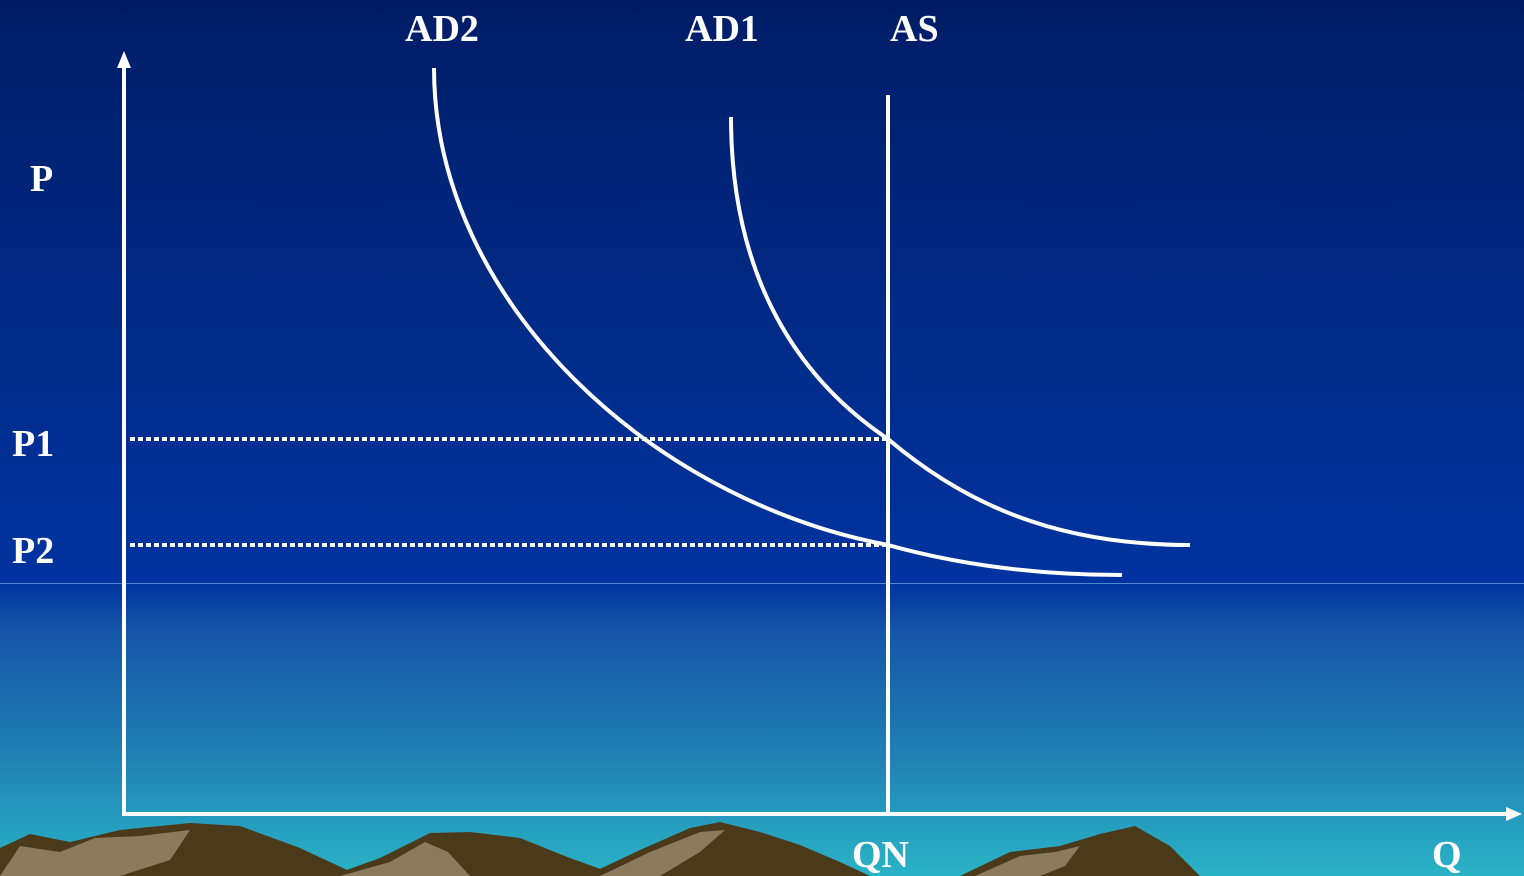  Describe the element at coordinates (914, 29) in the screenshot. I see `as-label: AS` at that location.